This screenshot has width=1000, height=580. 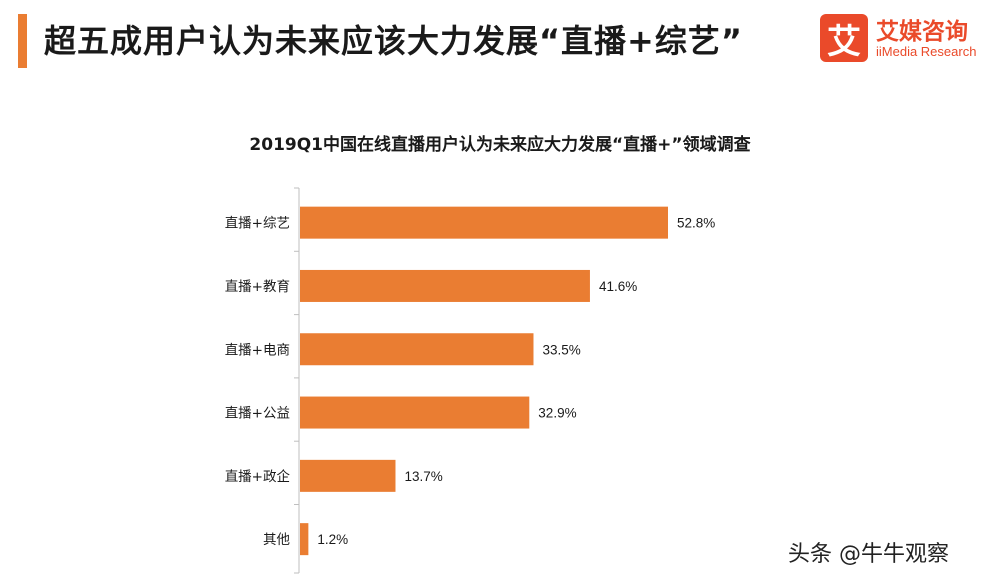 I want to click on category-label: 直播+电商, so click(x=257, y=350).